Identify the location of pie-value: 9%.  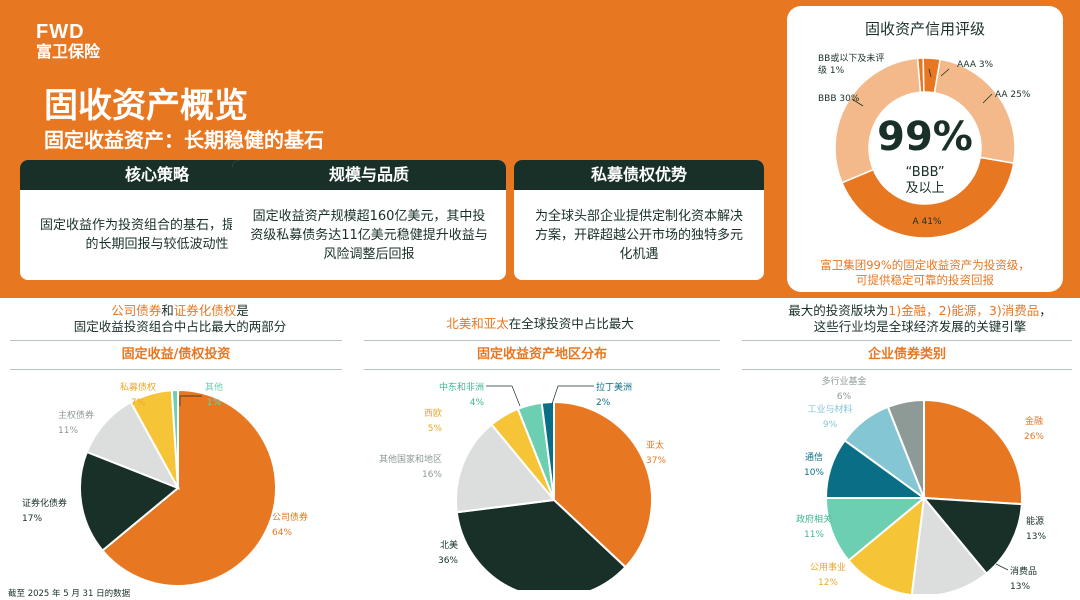
(830, 425).